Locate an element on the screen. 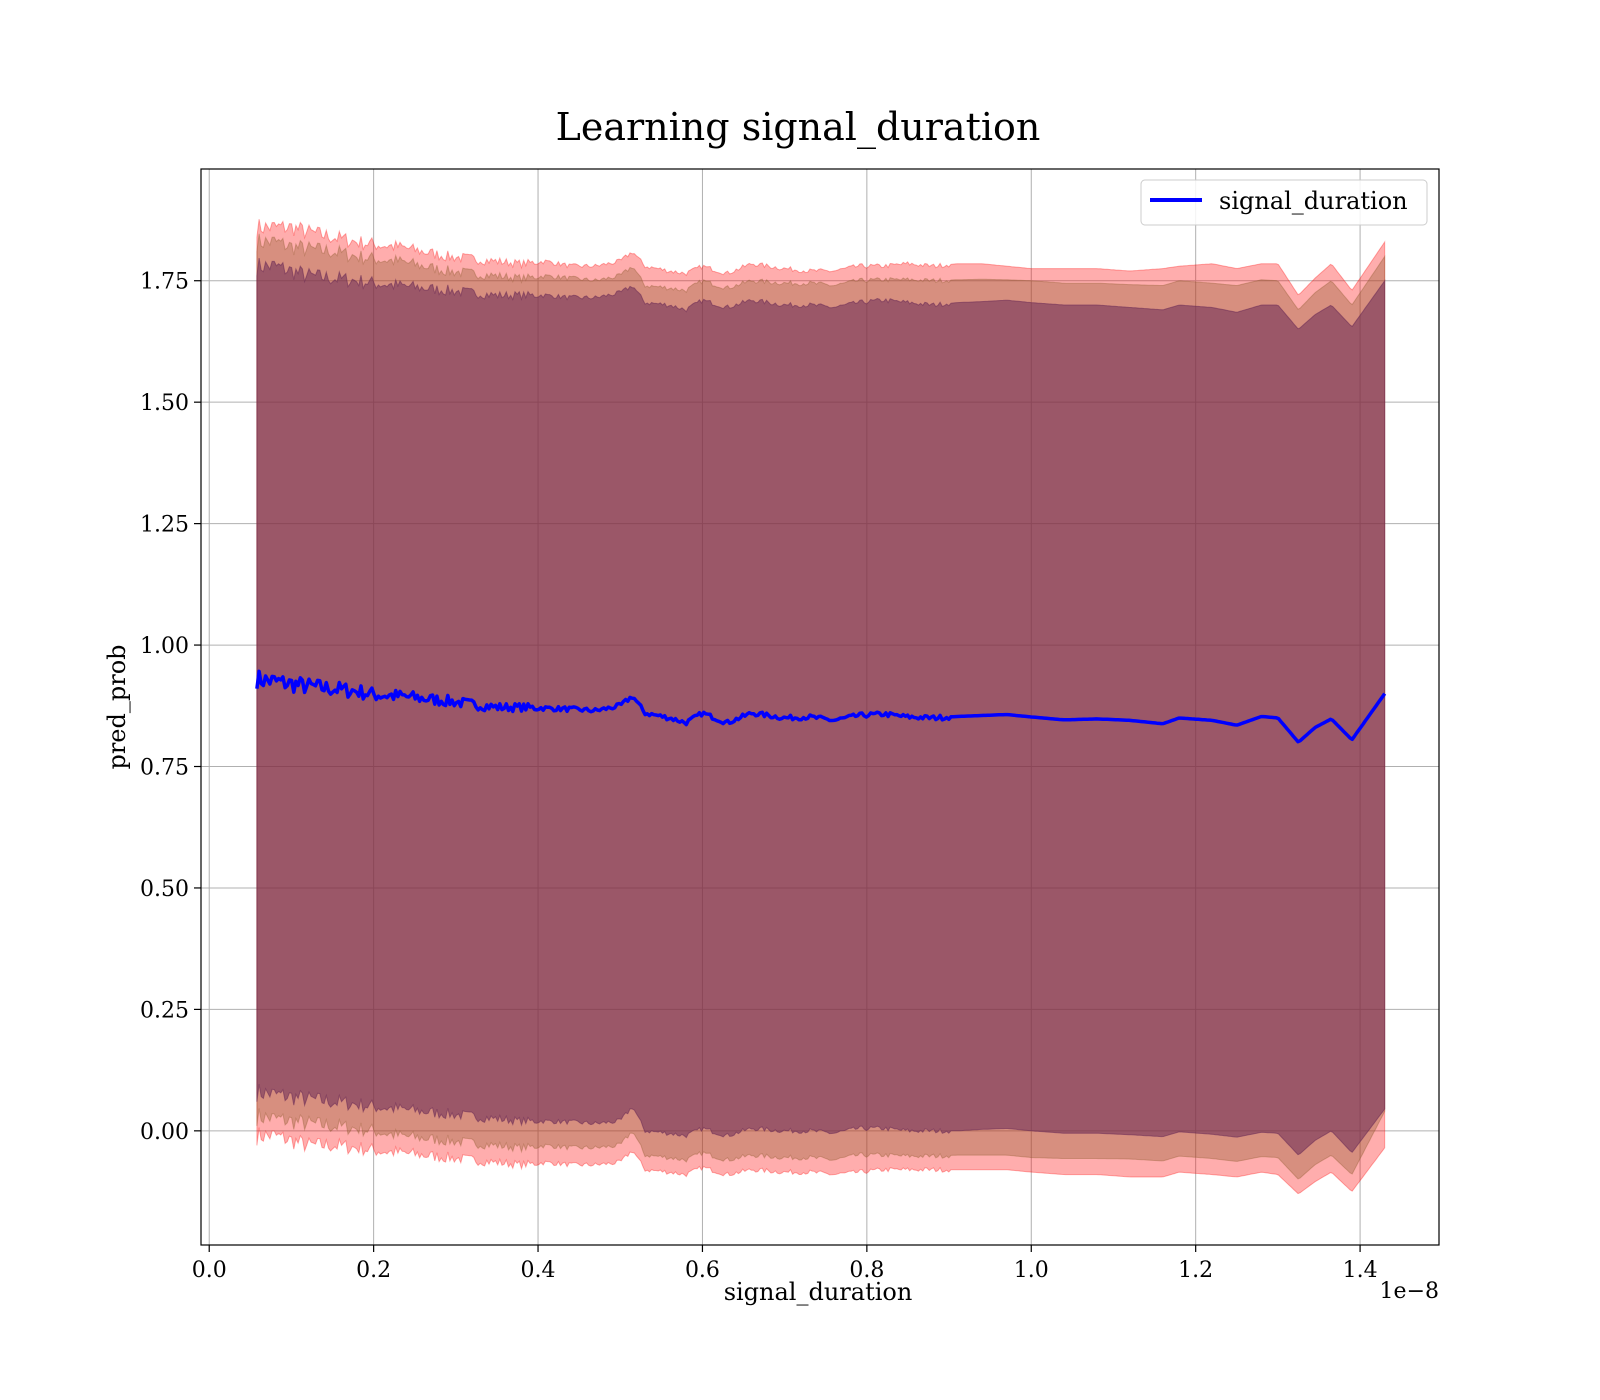  legend-entry-label: signal_duration is located at coordinates (1313, 201).